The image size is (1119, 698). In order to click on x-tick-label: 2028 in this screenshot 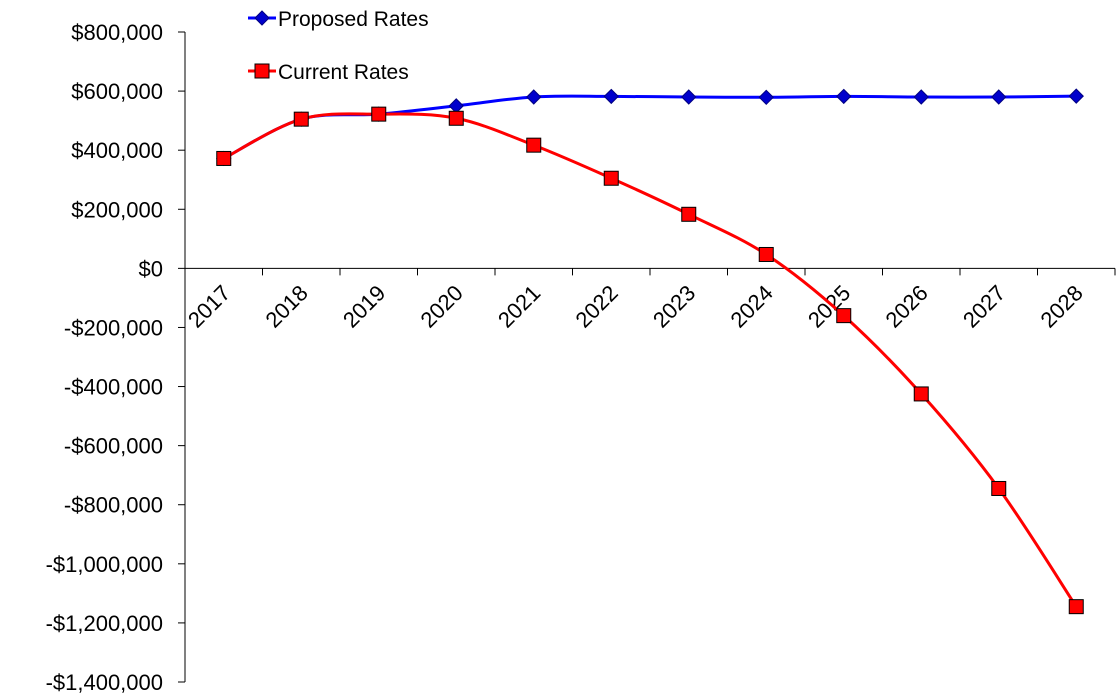, I will do `click(1061, 306)`.